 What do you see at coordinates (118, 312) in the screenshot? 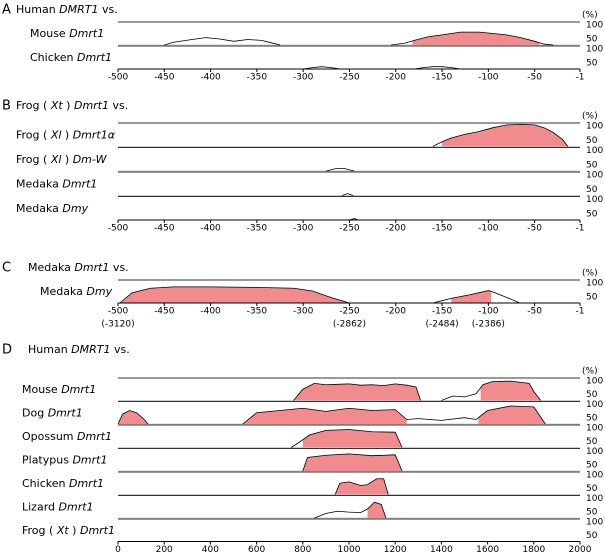
I see `x-tick-label: -500` at bounding box center [118, 312].